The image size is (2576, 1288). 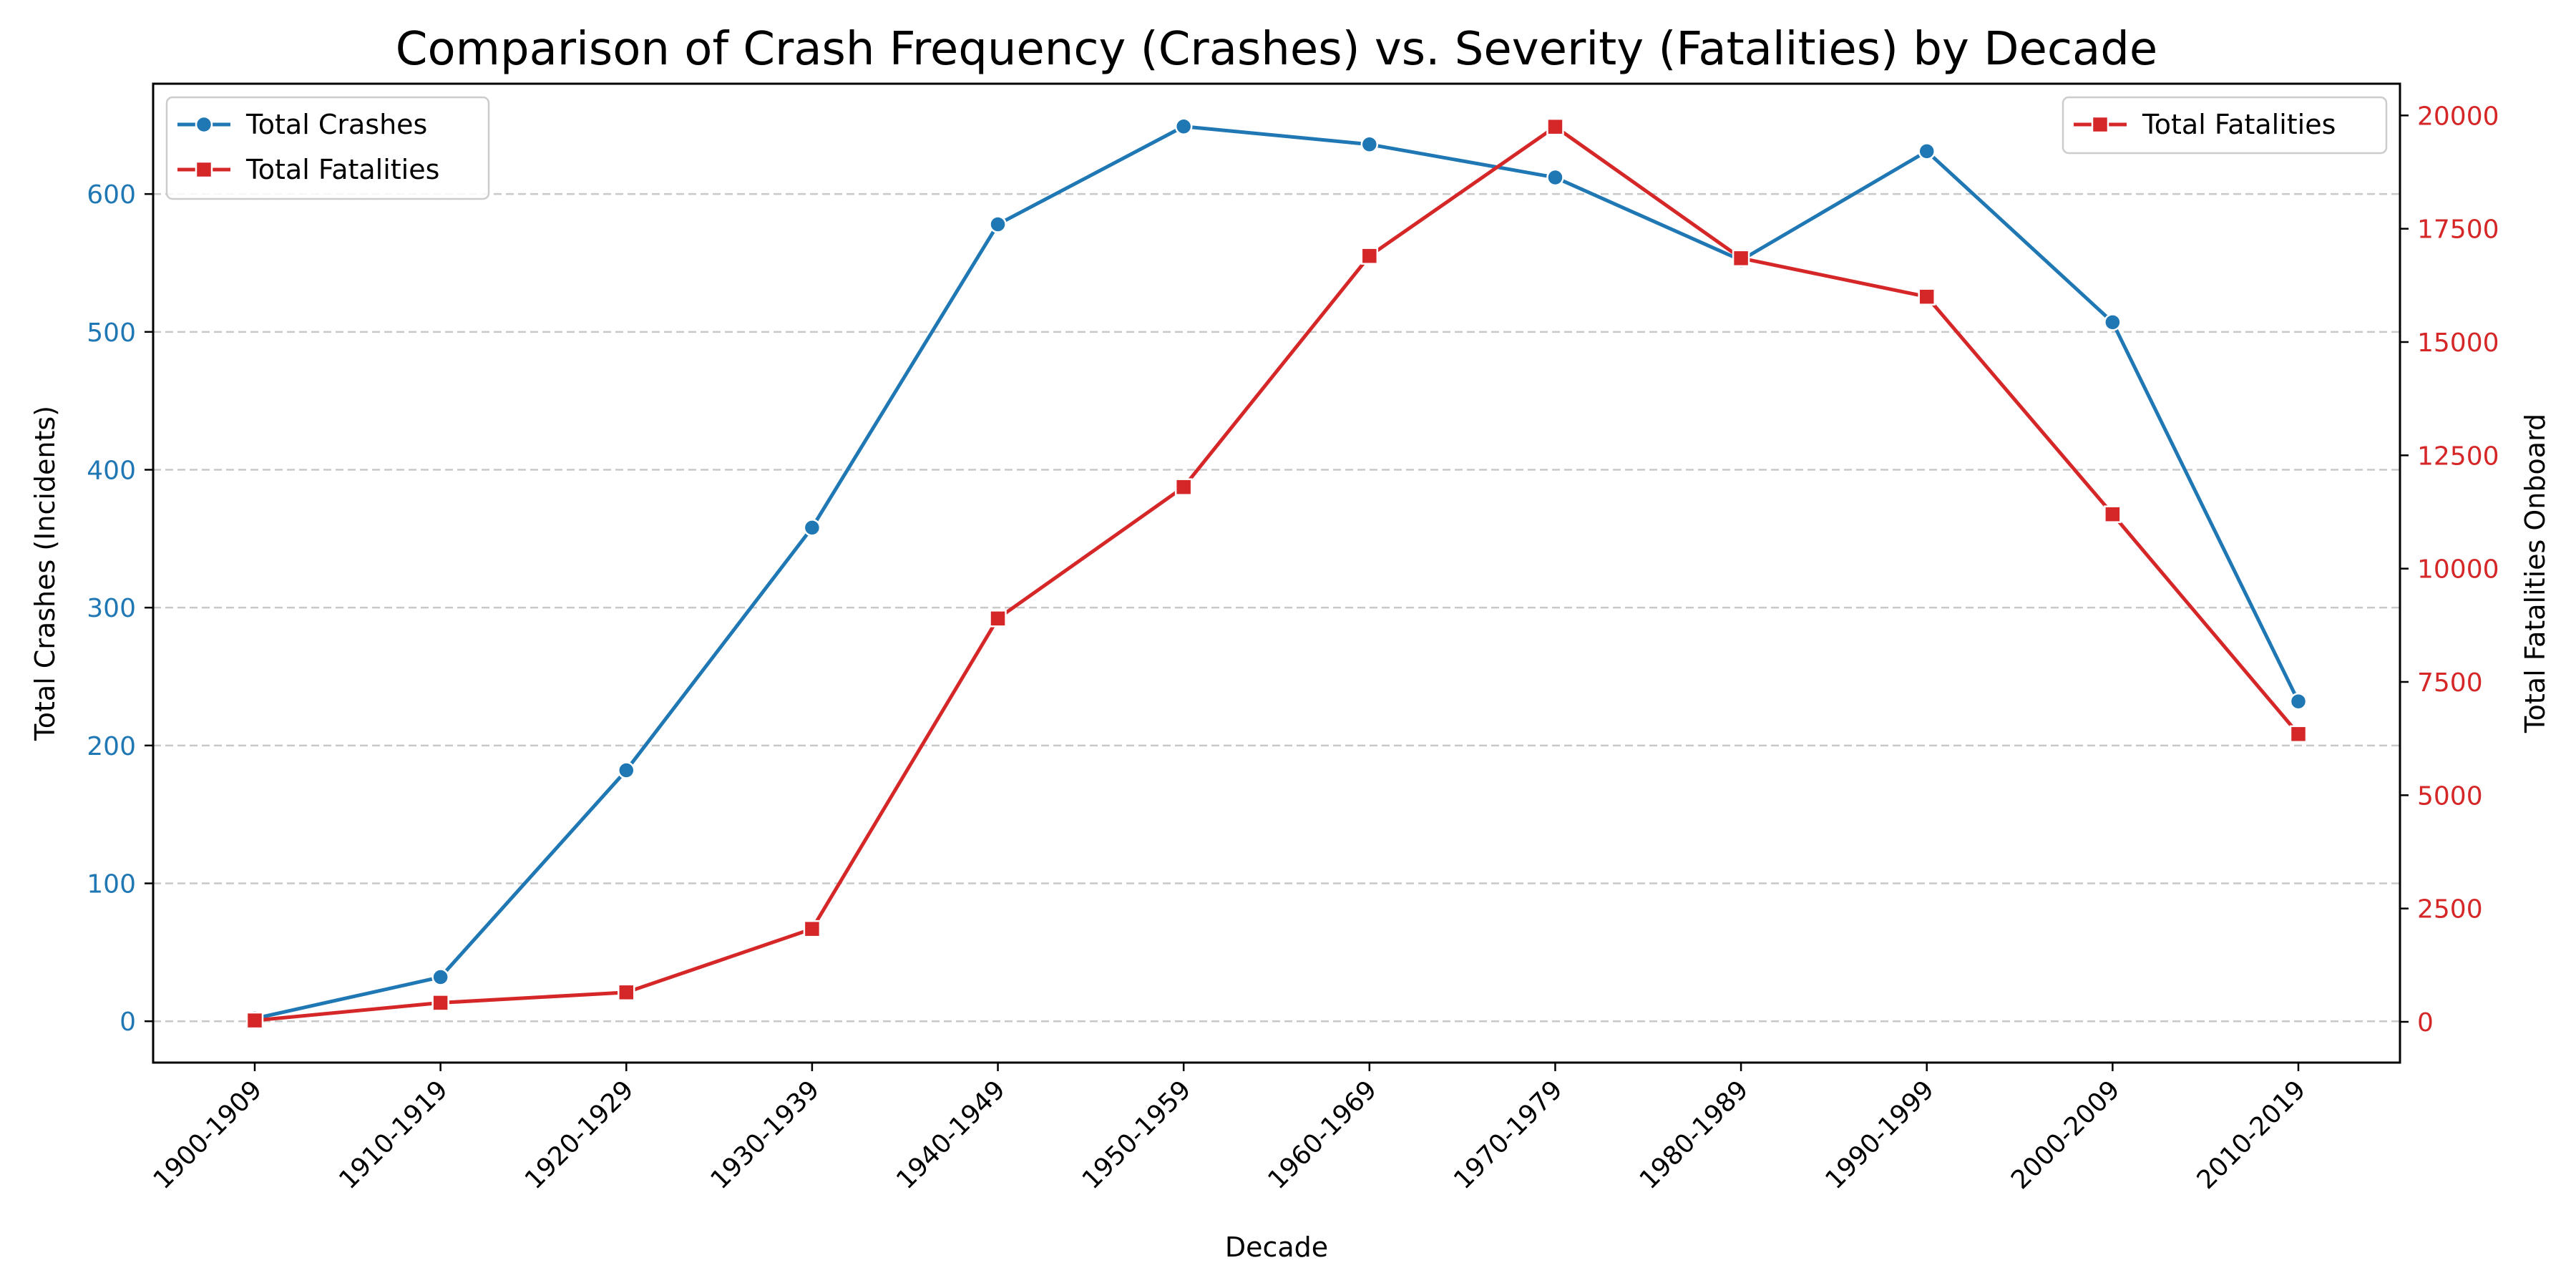 I want to click on x-axis-tick-label: 1960-1969, so click(x=1322, y=1135).